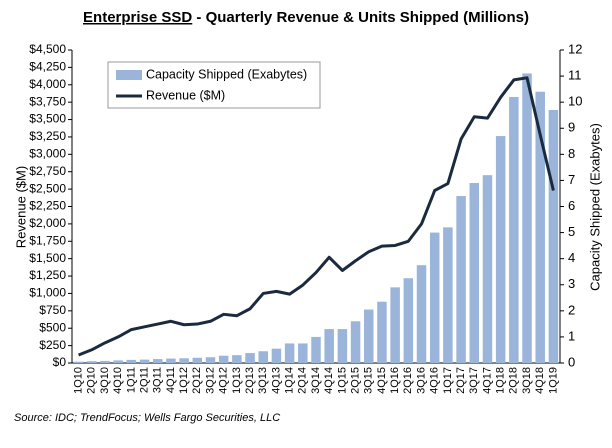  What do you see at coordinates (52, 327) in the screenshot?
I see `y-tick-label: $500` at bounding box center [52, 327].